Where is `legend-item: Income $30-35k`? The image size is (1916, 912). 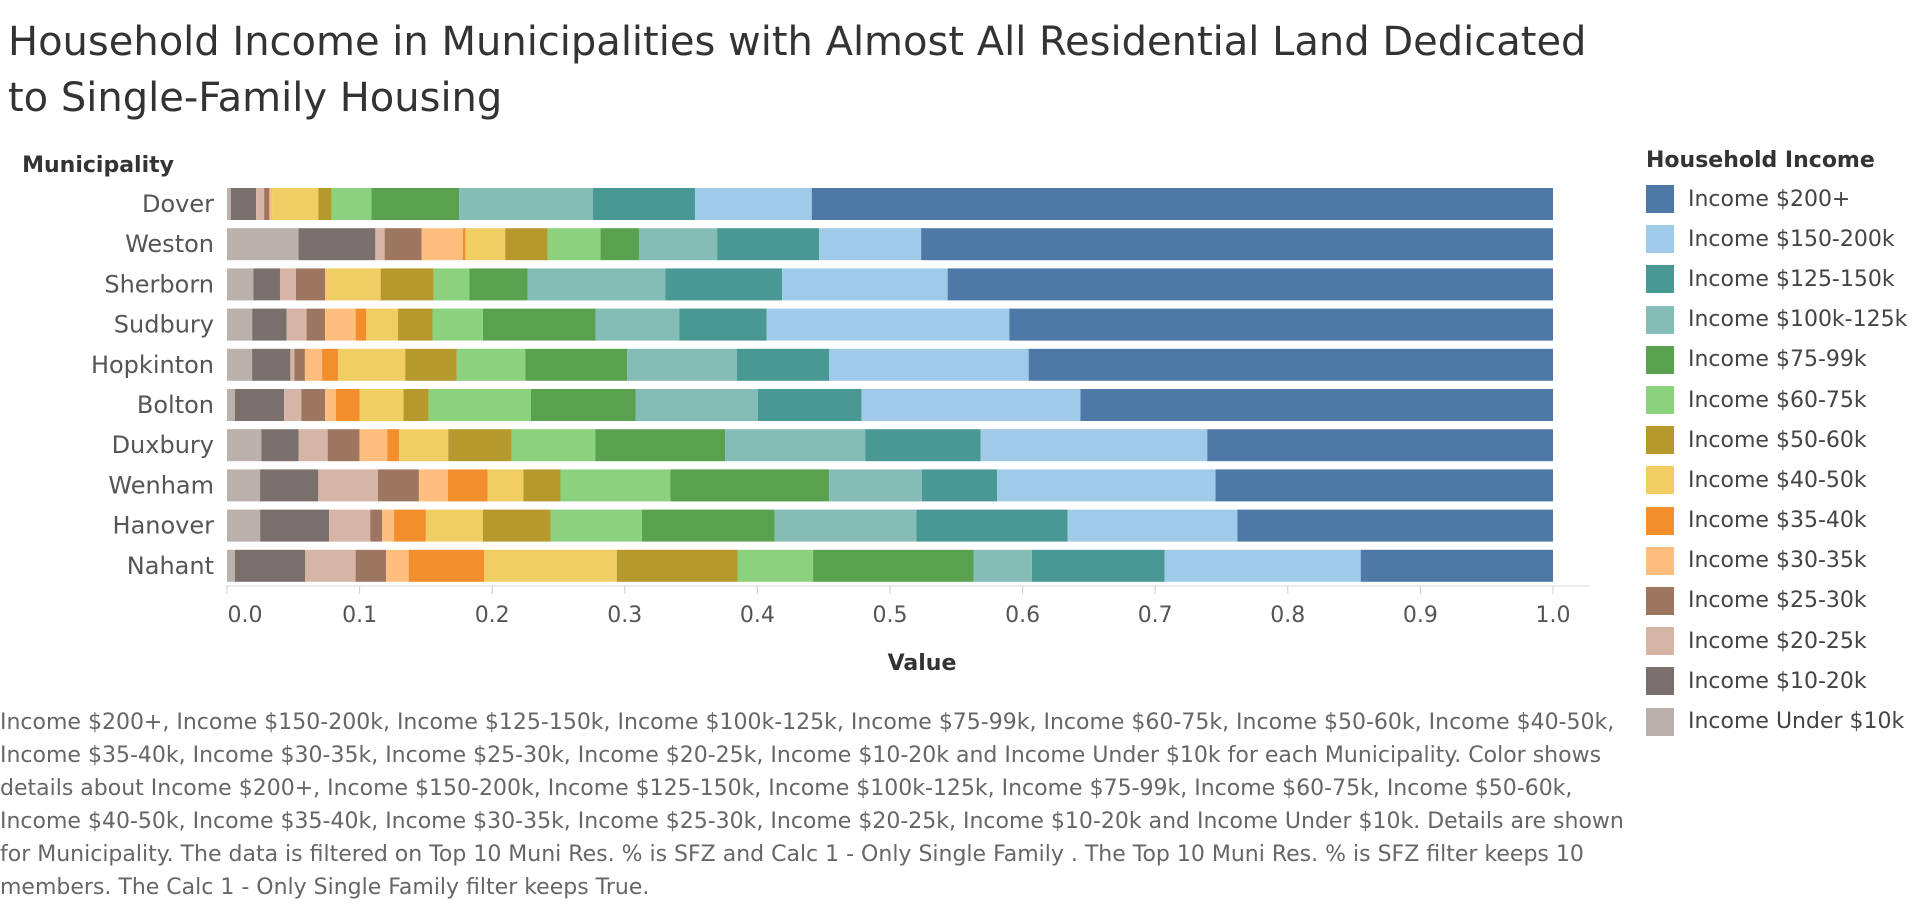
legend-item: Income $30-35k is located at coordinates (1781, 561).